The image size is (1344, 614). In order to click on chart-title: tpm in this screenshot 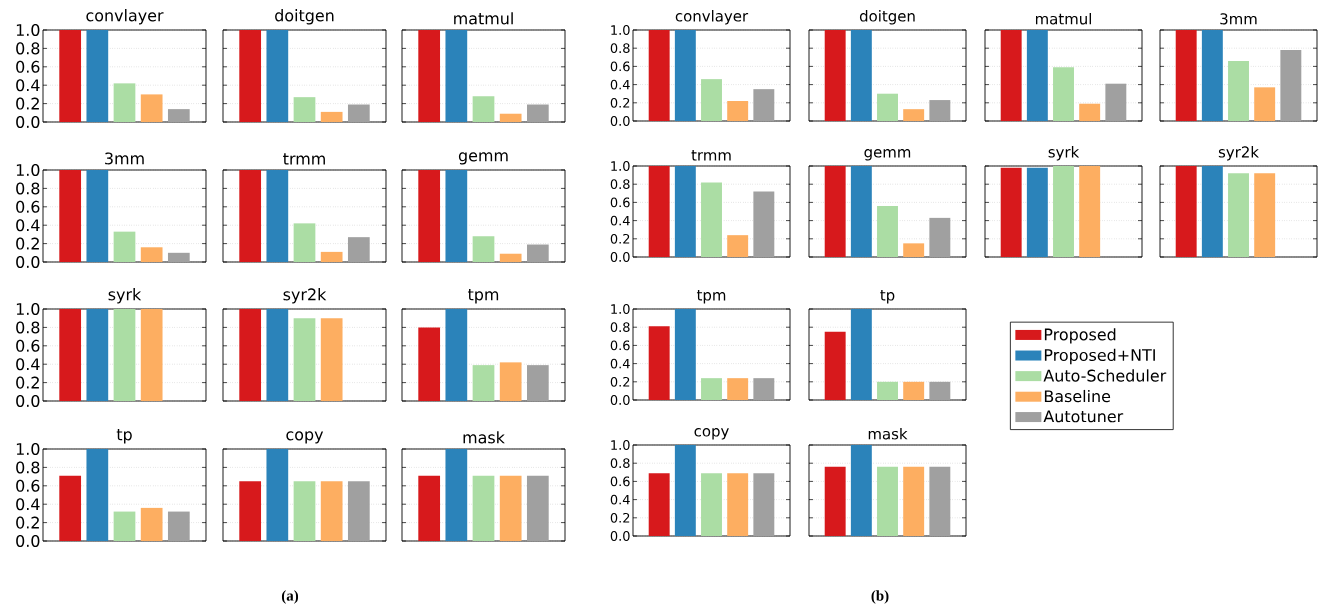, I will do `click(711, 296)`.